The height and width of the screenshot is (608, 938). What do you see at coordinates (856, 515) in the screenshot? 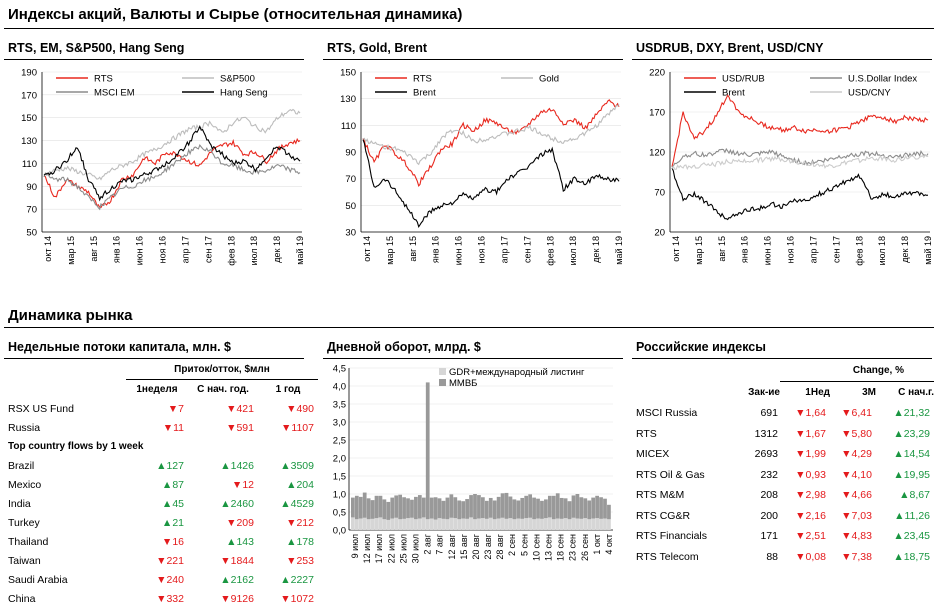
I see `value-down: ▼7,03` at bounding box center [856, 515].